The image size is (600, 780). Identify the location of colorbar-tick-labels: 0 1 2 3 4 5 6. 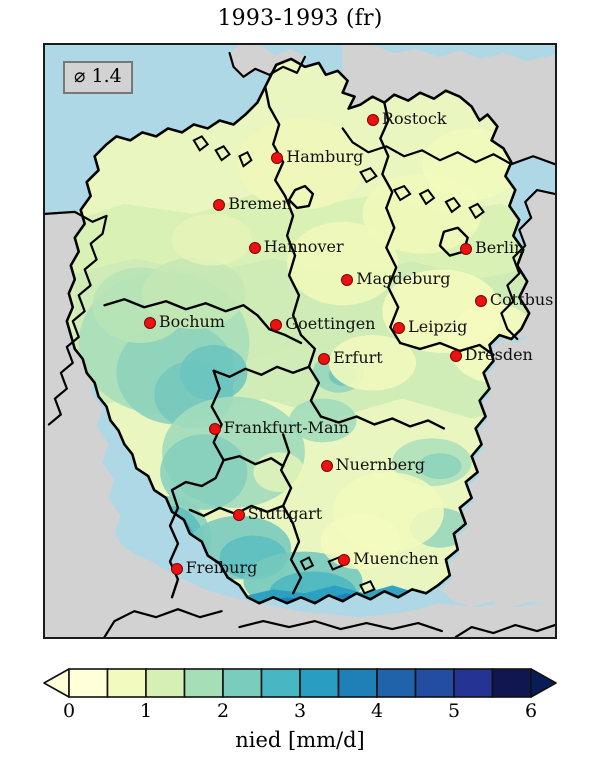
(300, 713).